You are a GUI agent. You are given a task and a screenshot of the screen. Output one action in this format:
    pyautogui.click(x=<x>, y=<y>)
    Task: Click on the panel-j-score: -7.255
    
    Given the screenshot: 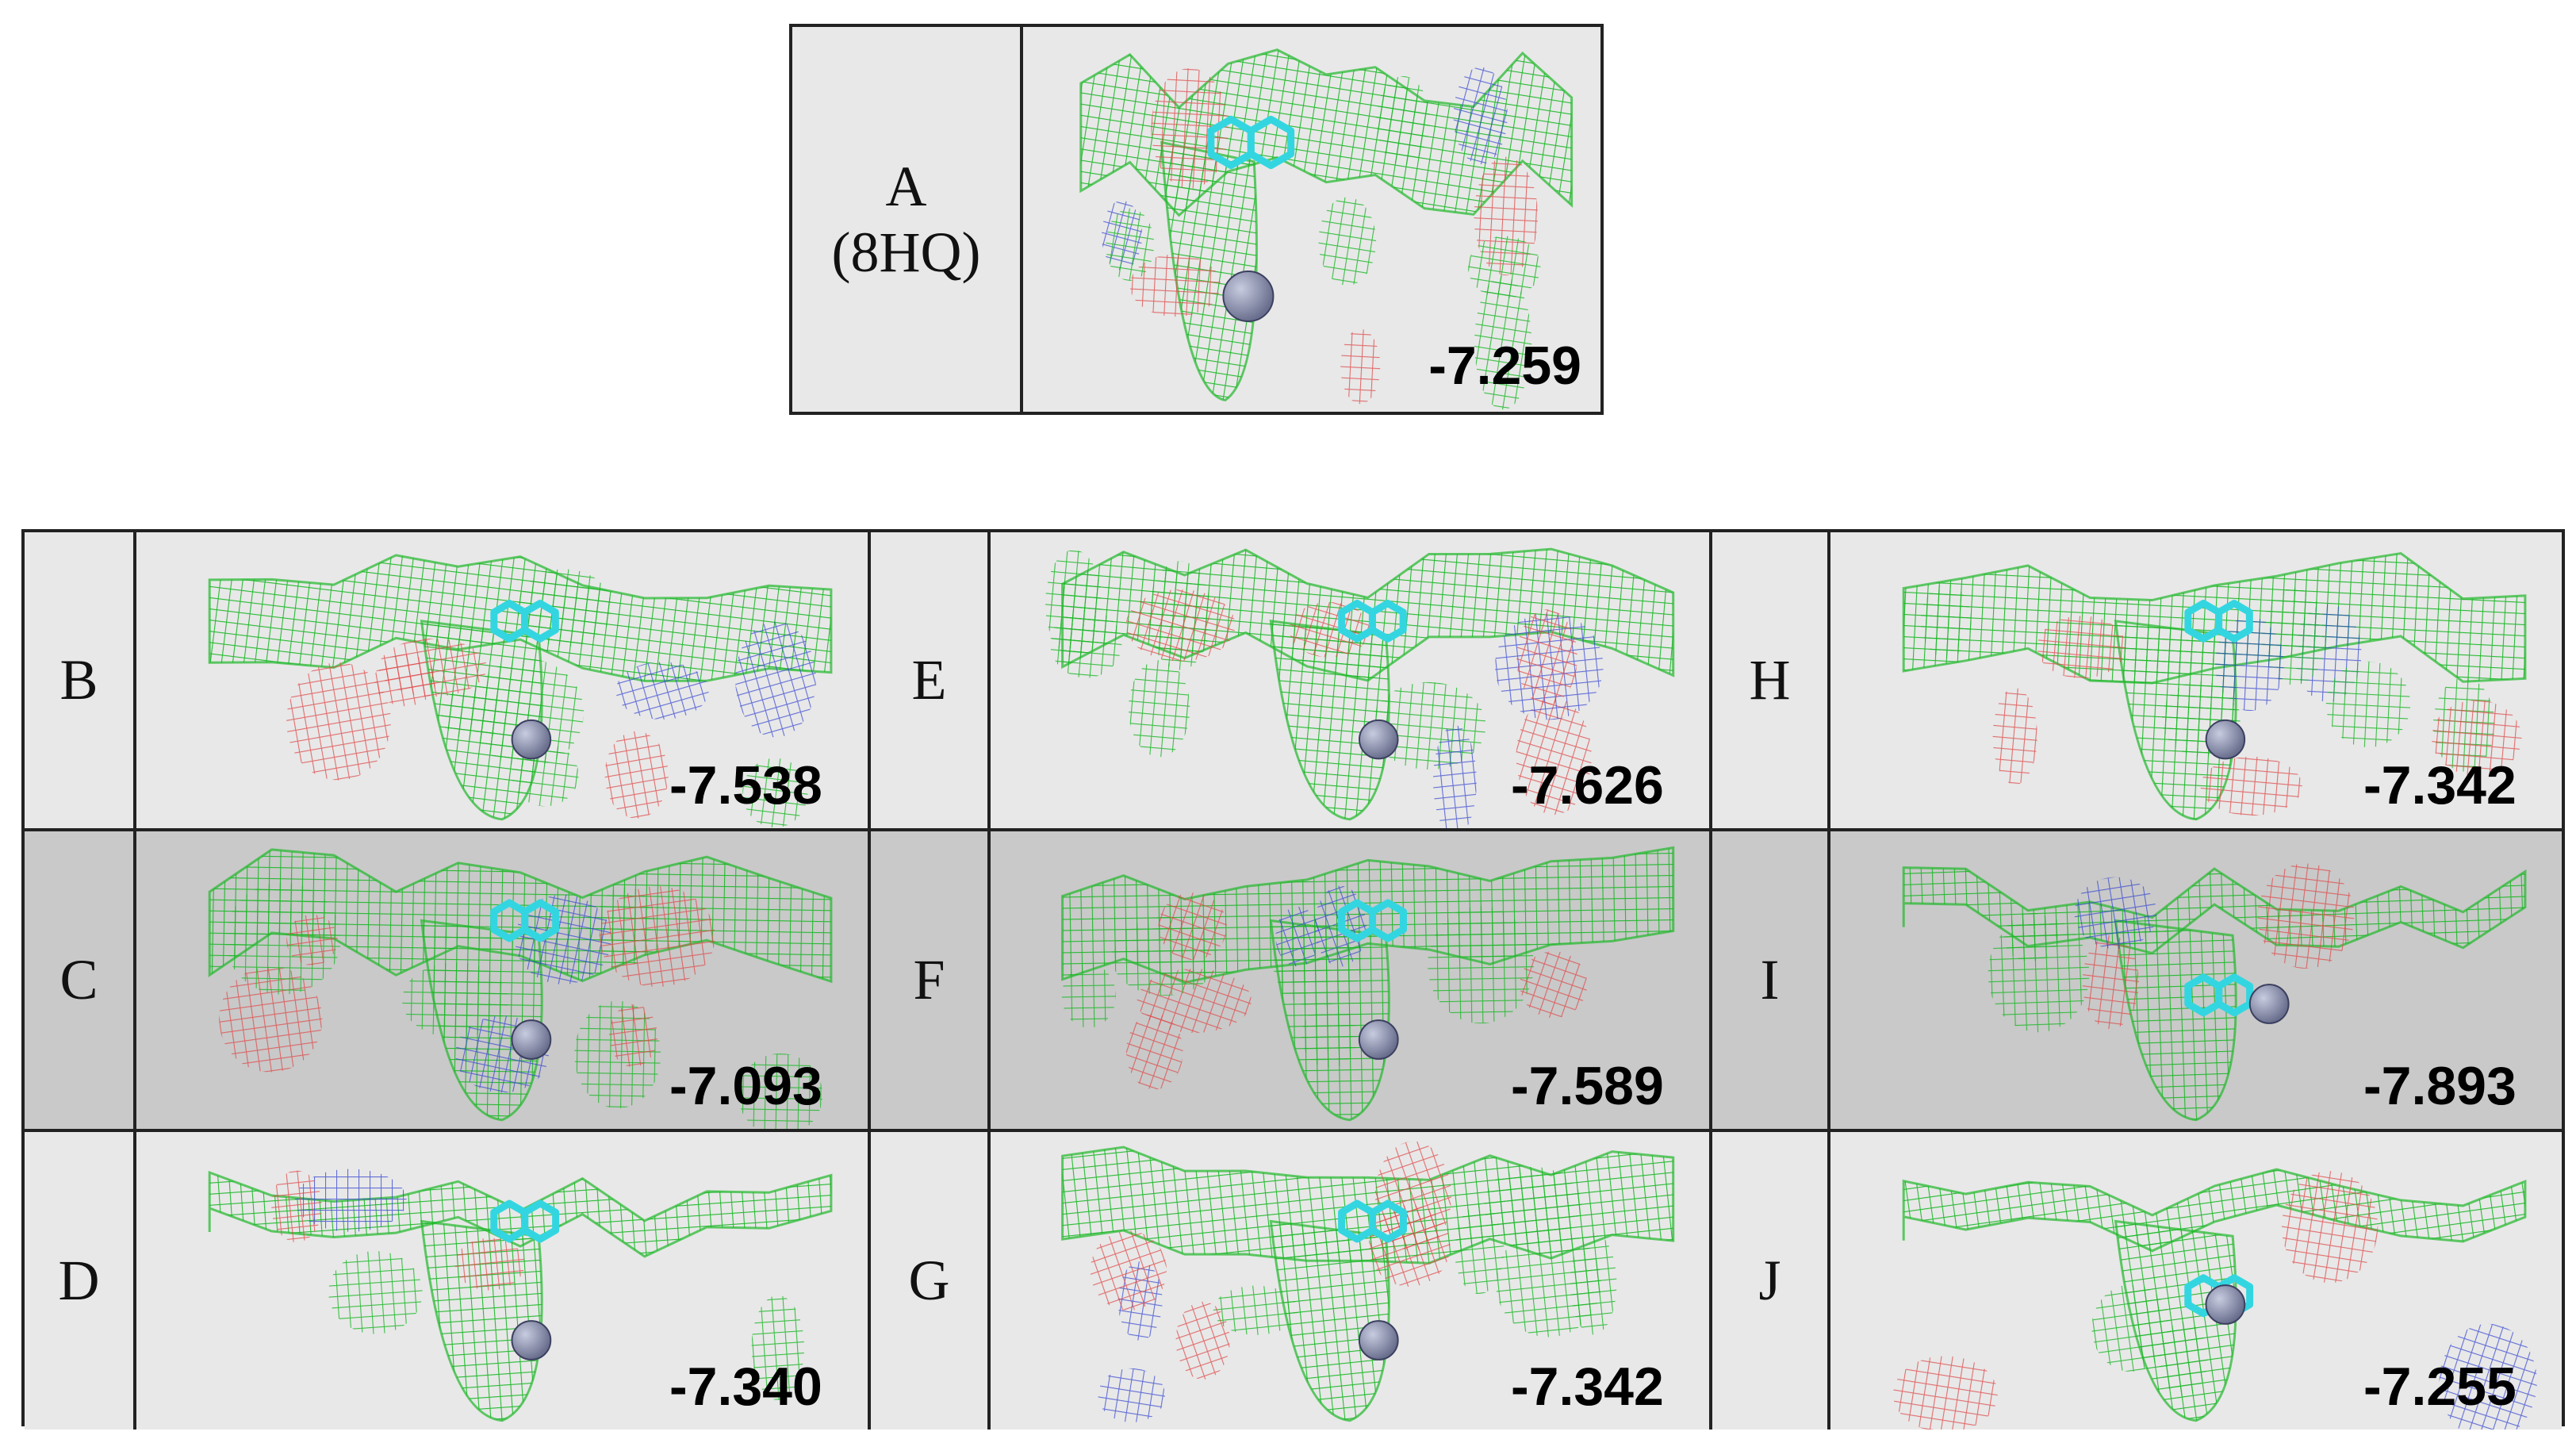 What is the action you would take?
    pyautogui.click(x=2440, y=1387)
    